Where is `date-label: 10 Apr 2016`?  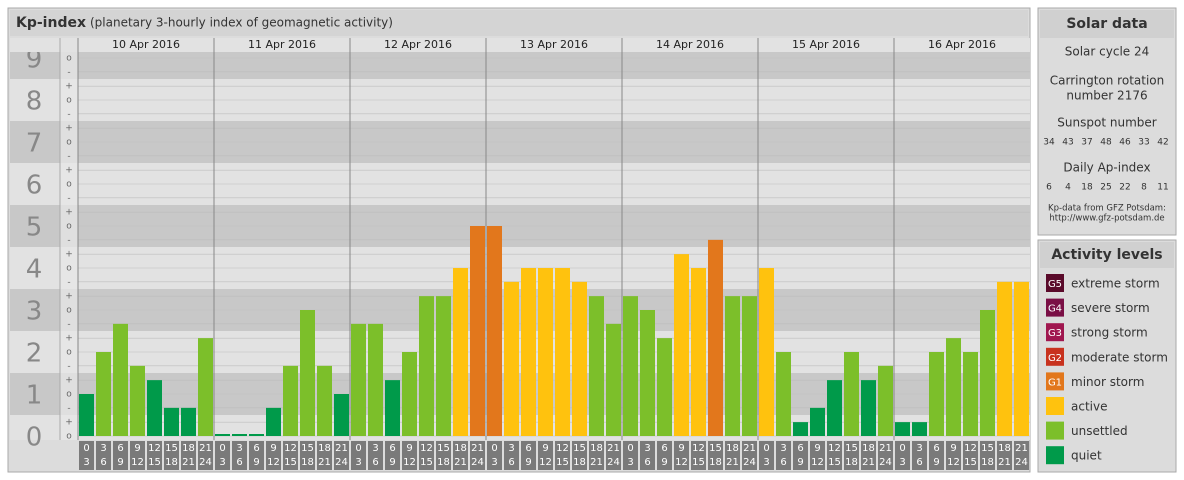
date-label: 10 Apr 2016 is located at coordinates (146, 44).